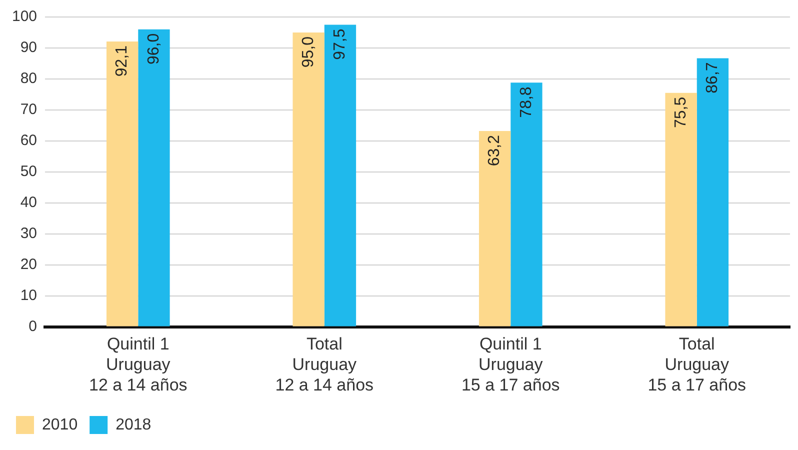 The width and height of the screenshot is (798, 450). I want to click on legend-label: 2018, so click(134, 425).